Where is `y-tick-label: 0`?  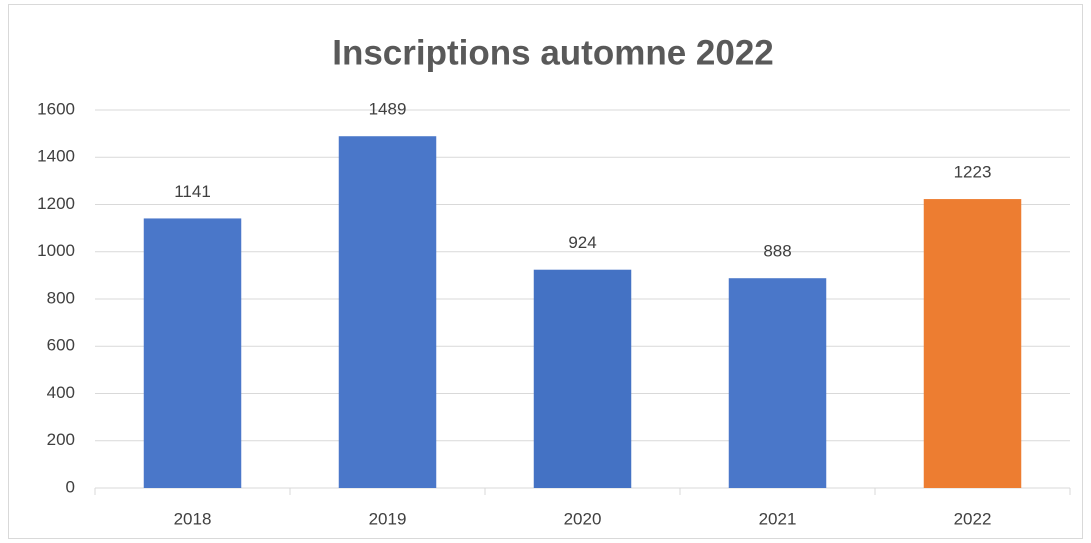 y-tick-label: 0 is located at coordinates (70, 486).